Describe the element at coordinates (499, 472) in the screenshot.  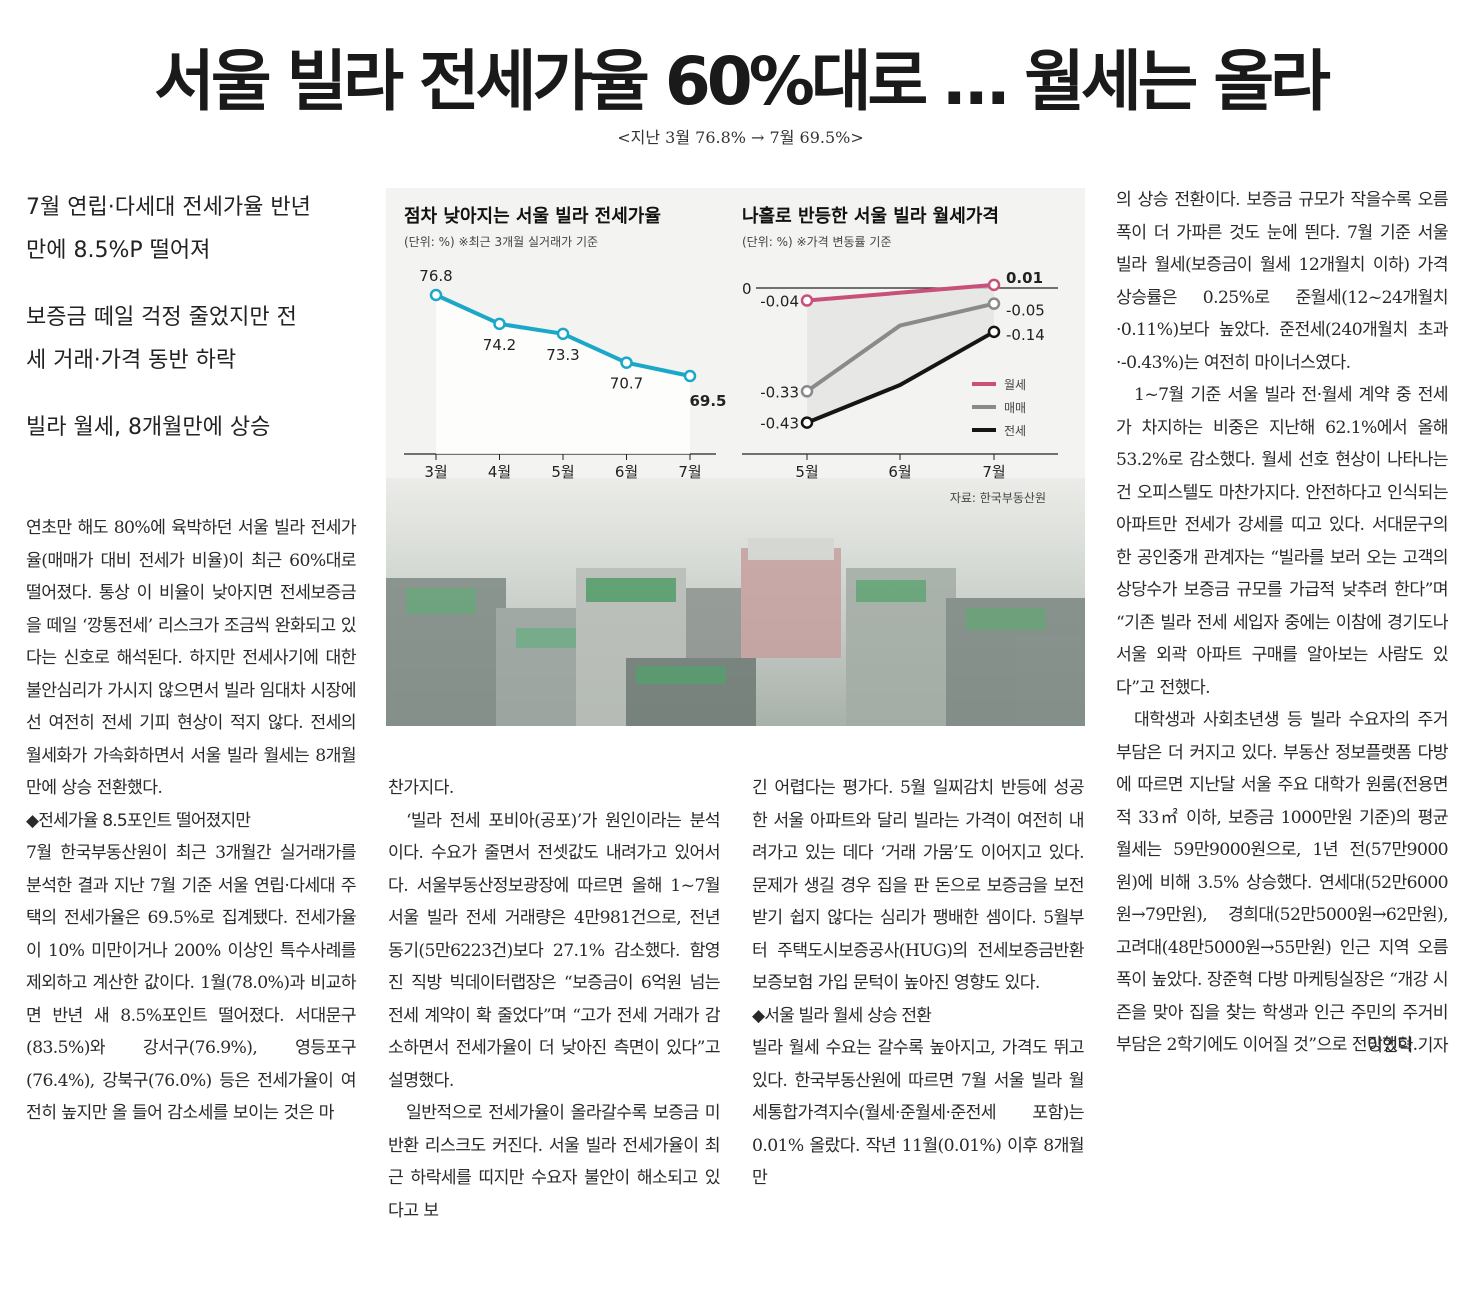
I see `chart1-x-tick-label: 4월` at that location.